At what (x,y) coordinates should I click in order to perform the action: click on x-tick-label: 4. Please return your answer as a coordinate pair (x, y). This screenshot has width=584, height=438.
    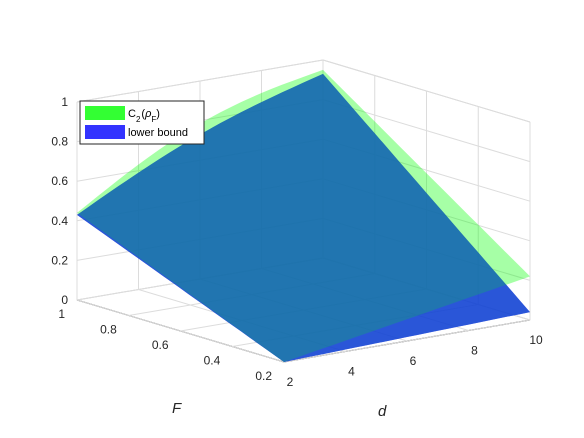
    Looking at the image, I should click on (351, 372).